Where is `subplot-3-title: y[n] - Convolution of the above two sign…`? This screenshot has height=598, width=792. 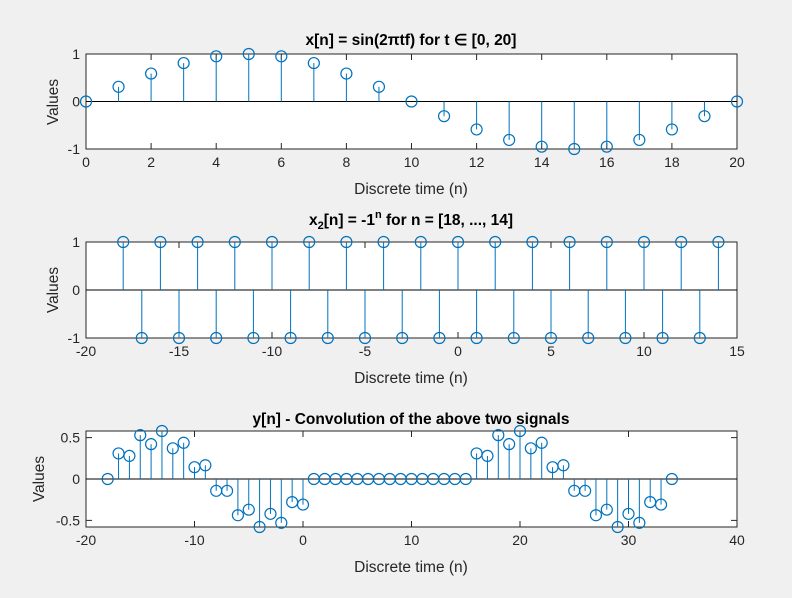
subplot-3-title: y[n] - Convolution of the above two sign… is located at coordinates (411, 419).